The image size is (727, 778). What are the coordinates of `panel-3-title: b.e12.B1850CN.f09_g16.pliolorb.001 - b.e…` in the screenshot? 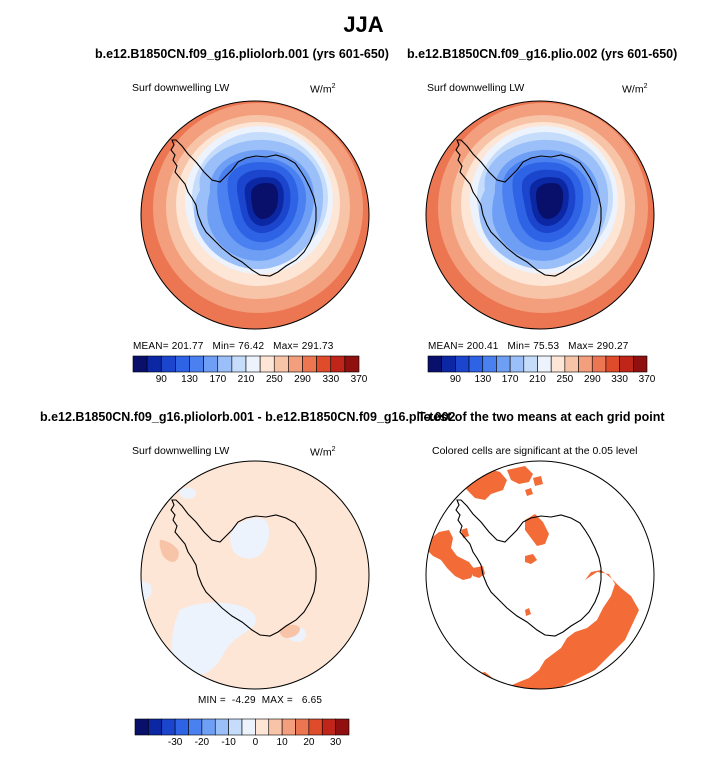 It's located at (248, 417).